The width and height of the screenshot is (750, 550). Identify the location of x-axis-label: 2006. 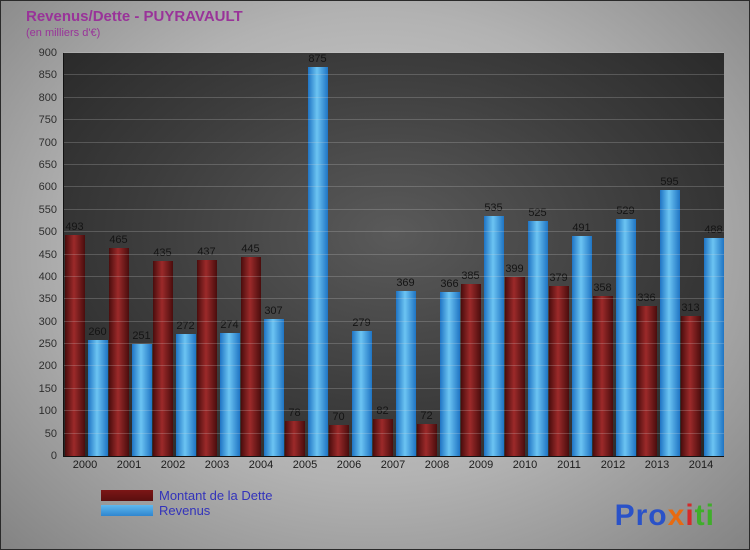
(349, 465).